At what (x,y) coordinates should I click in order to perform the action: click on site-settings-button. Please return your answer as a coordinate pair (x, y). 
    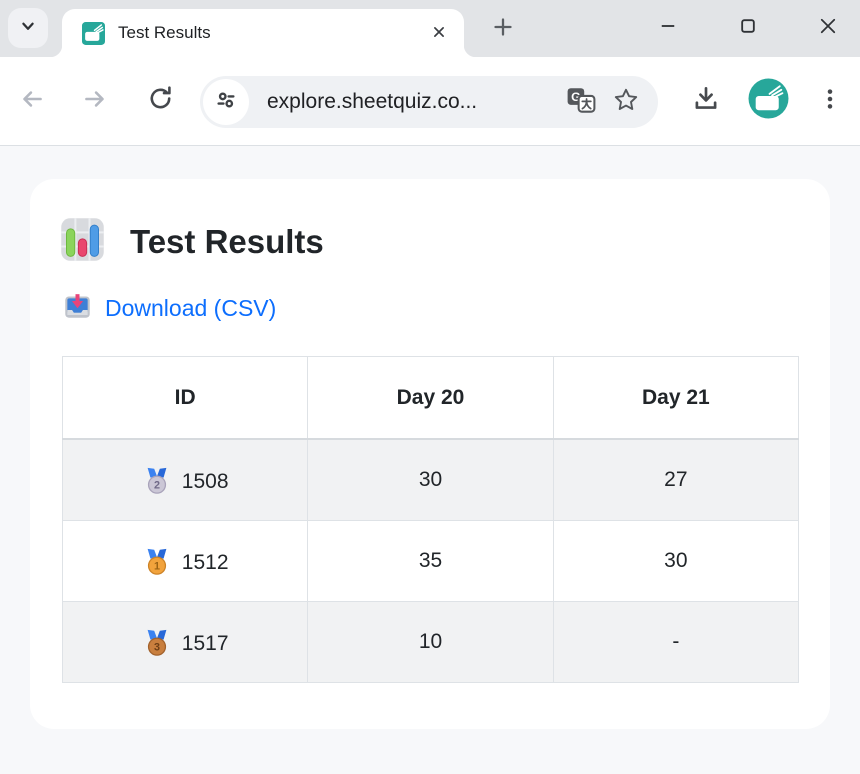
    Looking at the image, I should click on (226, 102).